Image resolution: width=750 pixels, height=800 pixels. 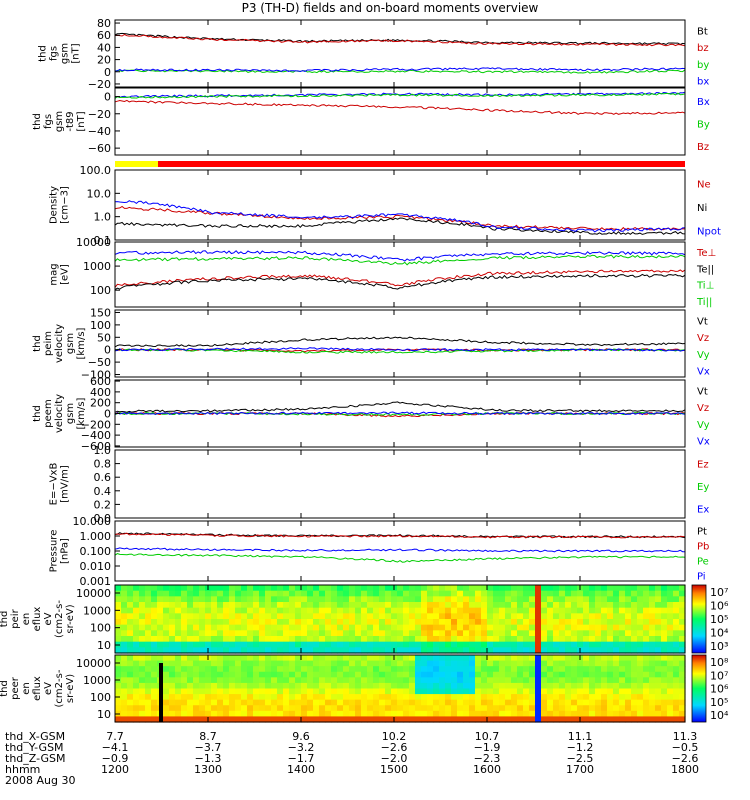 I want to click on footer-value: −4.1, so click(x=115, y=747).